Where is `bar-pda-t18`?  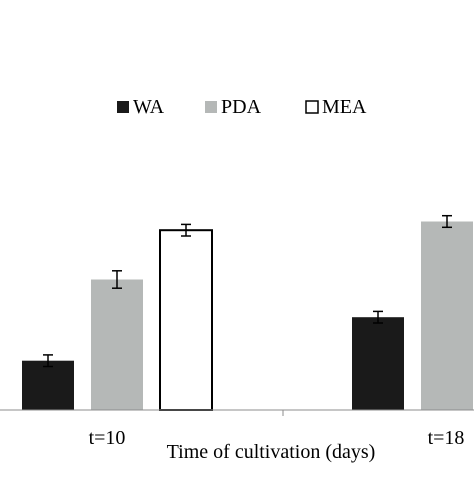
bar-pda-t18 is located at coordinates (447, 315).